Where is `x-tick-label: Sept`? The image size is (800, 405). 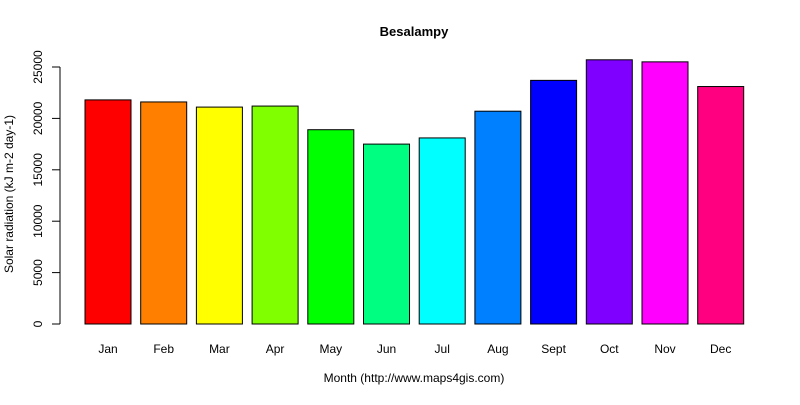 x-tick-label: Sept is located at coordinates (553, 349).